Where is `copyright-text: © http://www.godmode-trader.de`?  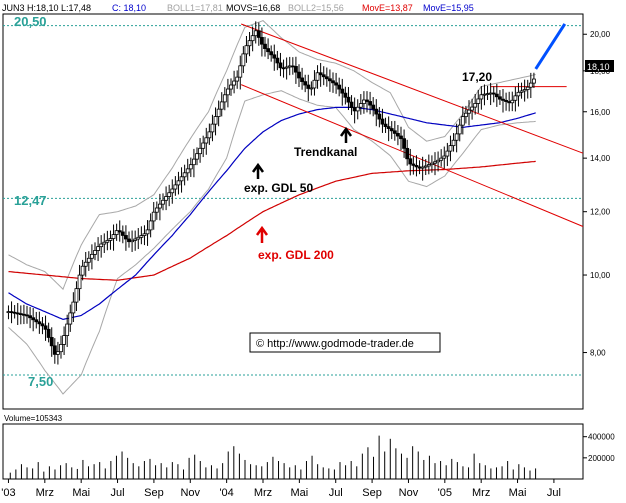 copyright-text: © http://www.godmode-trader.de is located at coordinates (335, 344).